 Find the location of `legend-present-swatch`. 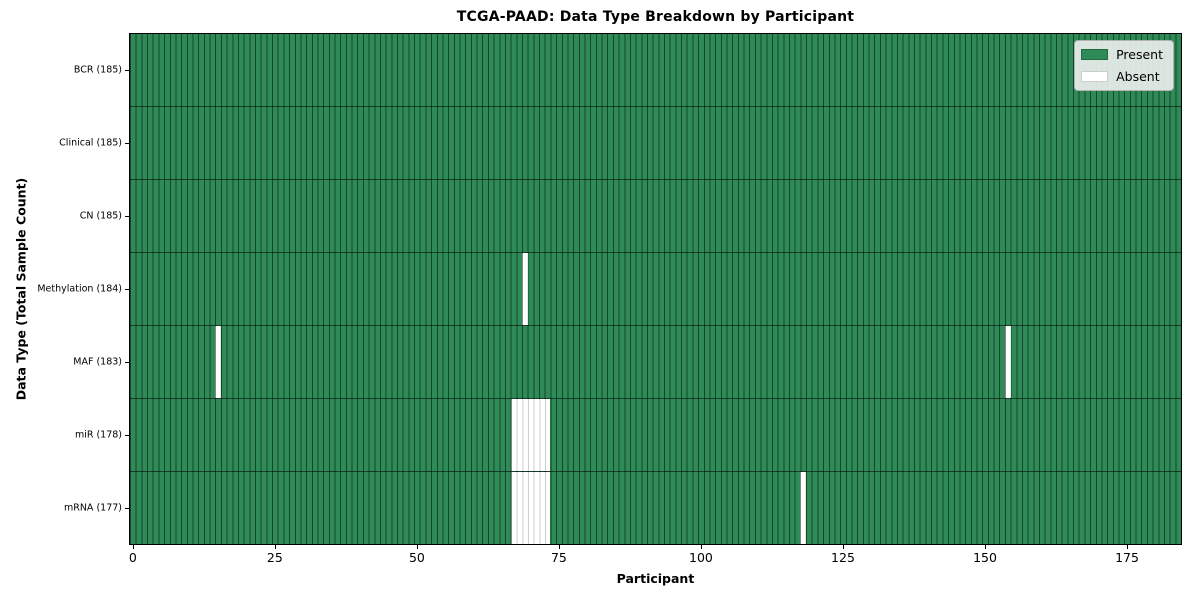

legend-present-swatch is located at coordinates (1095, 54).